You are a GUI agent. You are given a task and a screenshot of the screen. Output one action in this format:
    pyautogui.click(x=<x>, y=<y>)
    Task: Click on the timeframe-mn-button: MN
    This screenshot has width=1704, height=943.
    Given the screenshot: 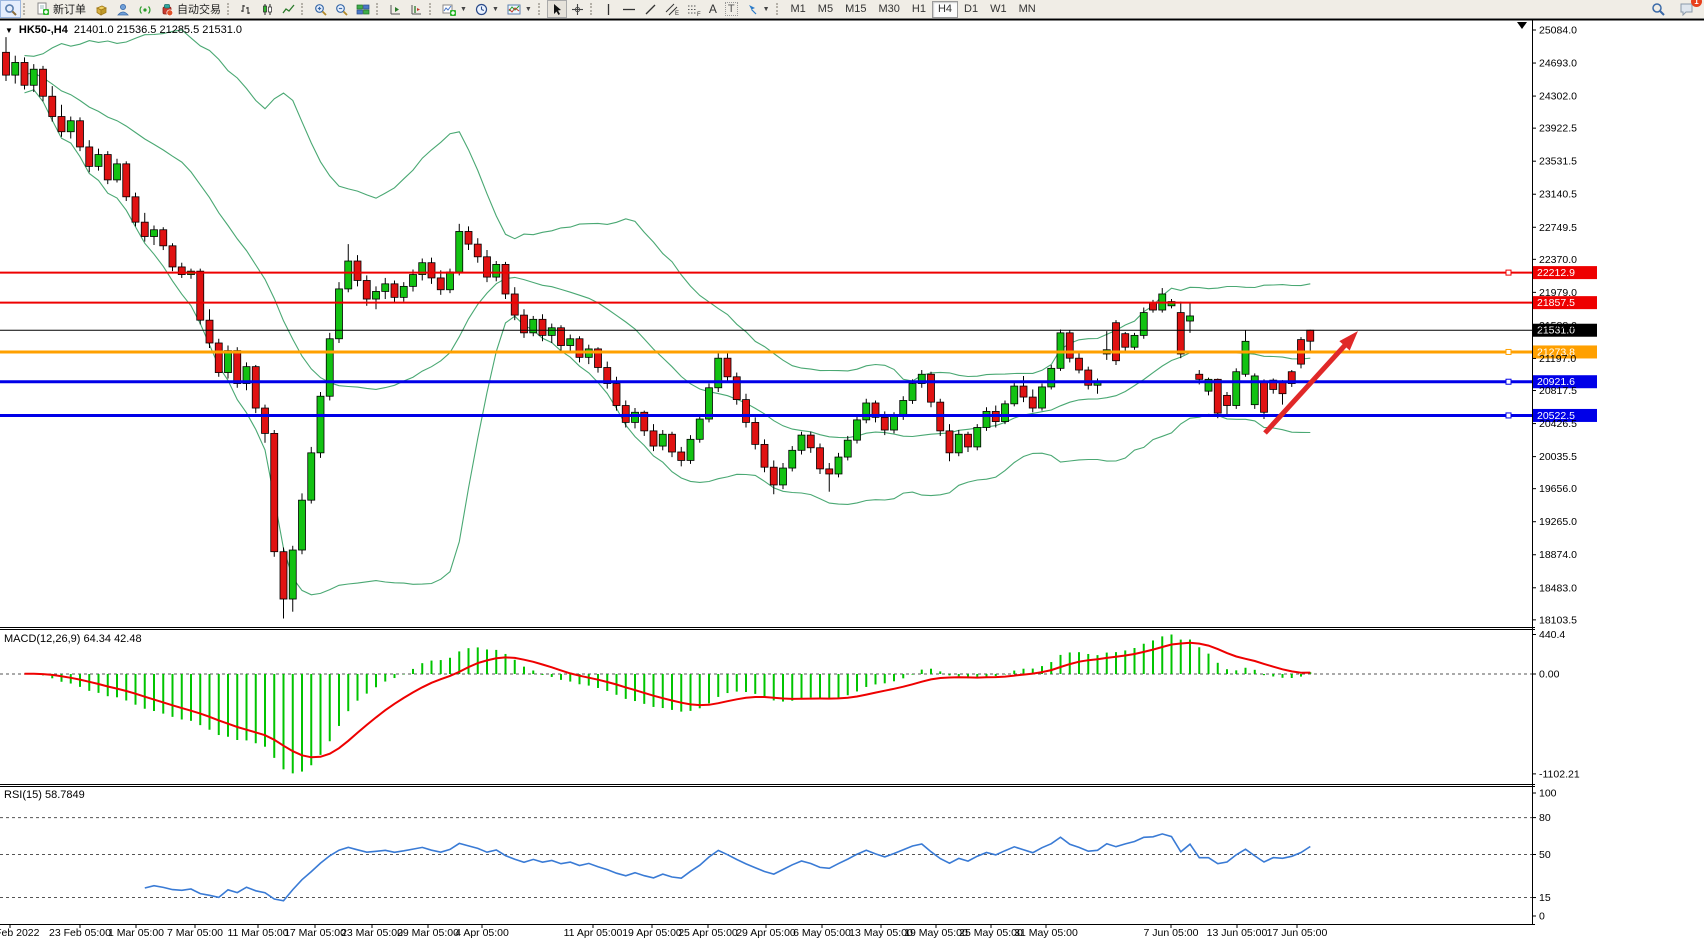 What is the action you would take?
    pyautogui.click(x=1027, y=8)
    